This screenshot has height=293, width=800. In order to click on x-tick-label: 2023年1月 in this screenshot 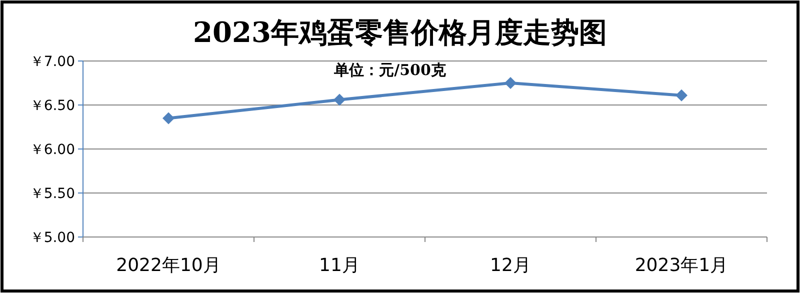, I will do `click(681, 265)`.